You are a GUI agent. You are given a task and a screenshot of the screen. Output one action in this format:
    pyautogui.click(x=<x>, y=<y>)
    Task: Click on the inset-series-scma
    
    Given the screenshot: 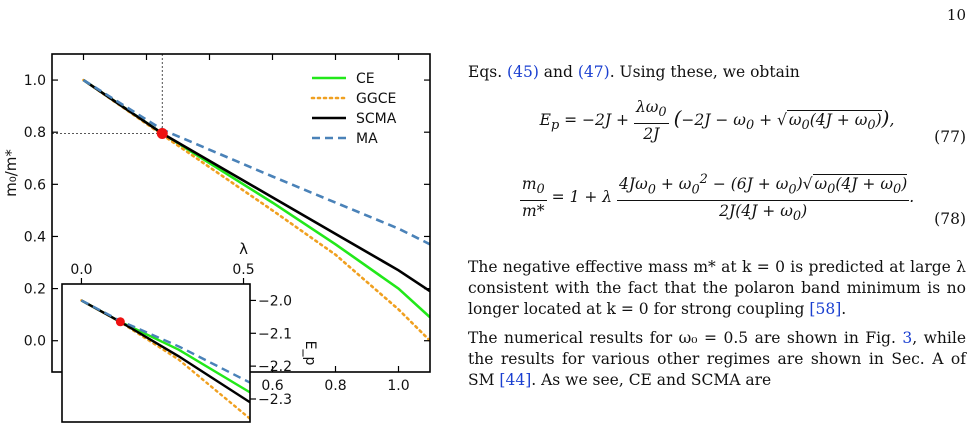 What is the action you would take?
    pyautogui.click(x=165, y=351)
    